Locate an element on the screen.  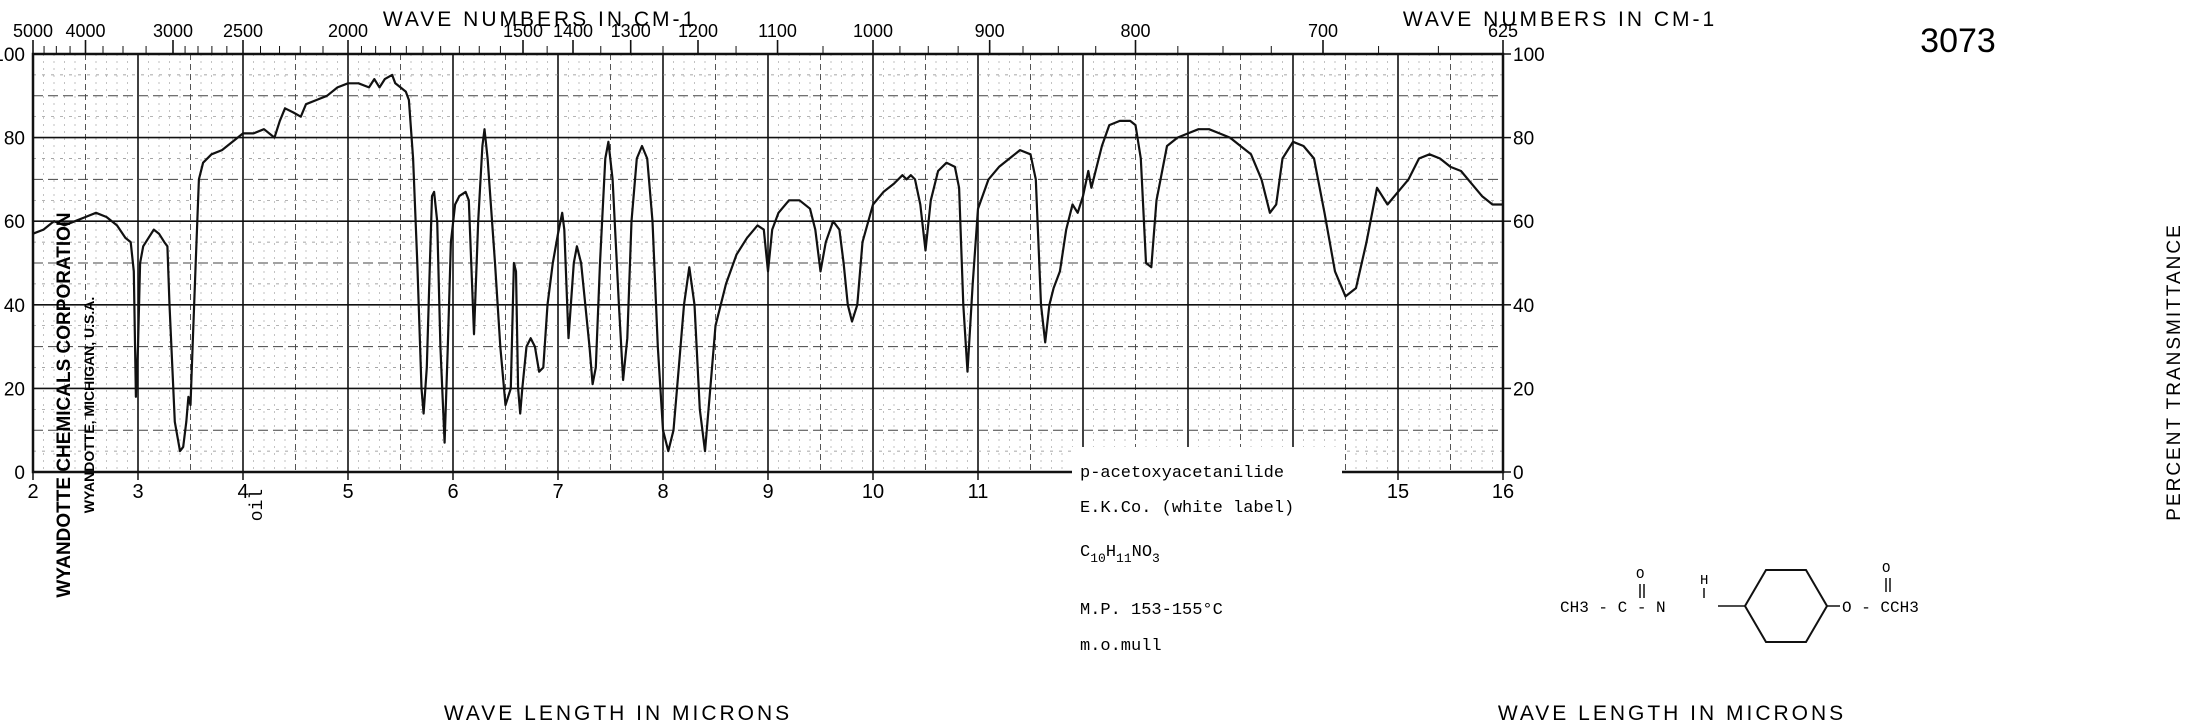
structure-left-o: O is located at coordinates (1640, 575).